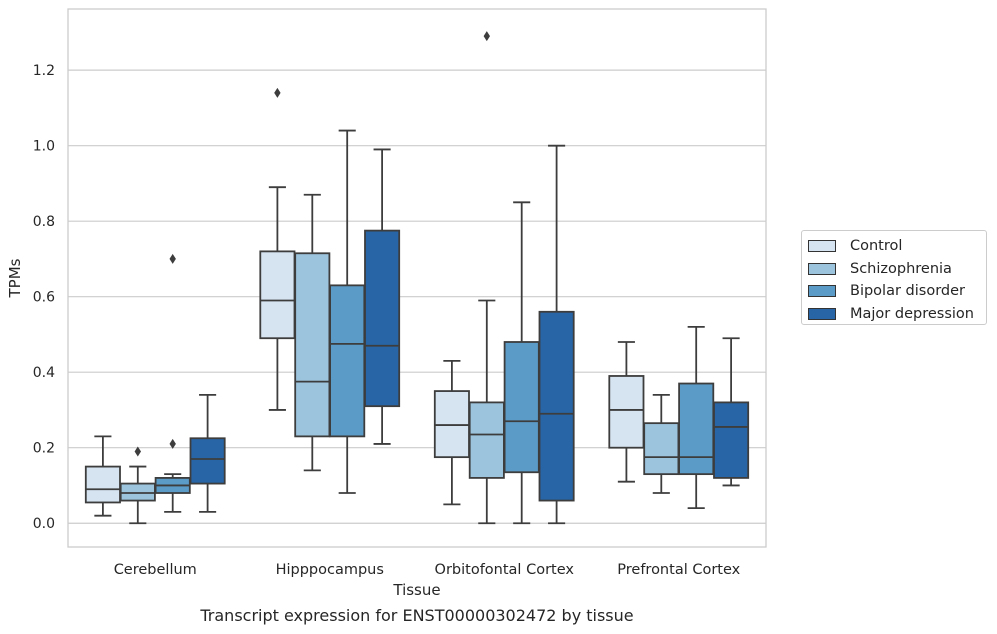 The height and width of the screenshot is (634, 997). Describe the element at coordinates (44, 524) in the screenshot. I see `y-tick-label: 0.0` at that location.